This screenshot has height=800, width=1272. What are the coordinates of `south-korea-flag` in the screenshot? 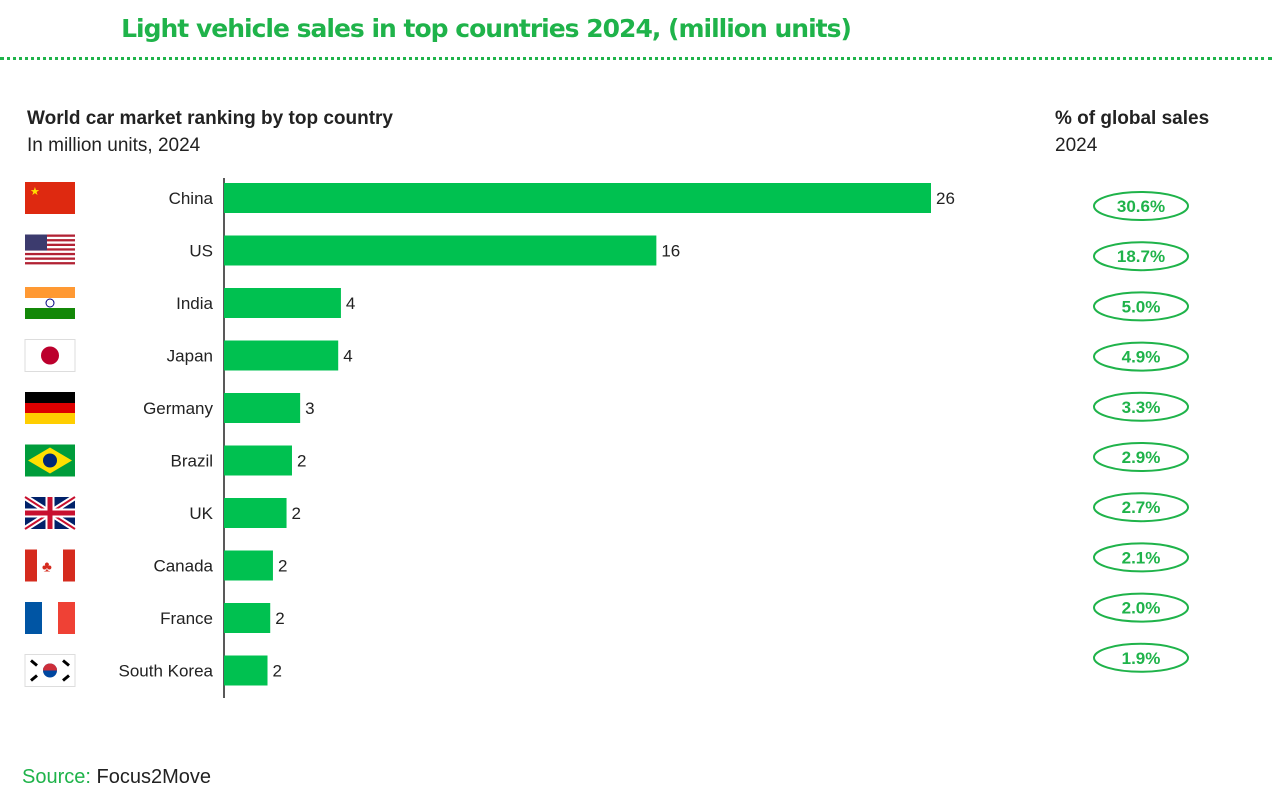 It's located at (50, 670).